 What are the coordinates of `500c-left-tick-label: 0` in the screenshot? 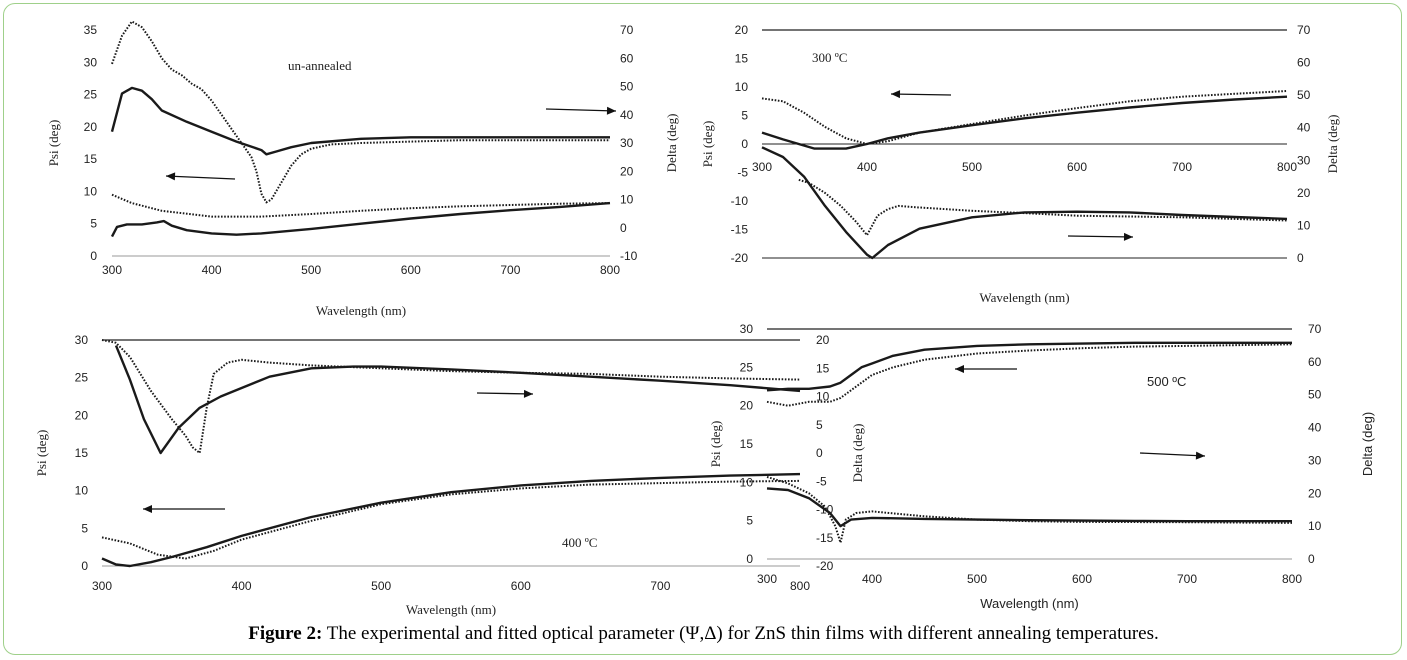 It's located at (749, 559).